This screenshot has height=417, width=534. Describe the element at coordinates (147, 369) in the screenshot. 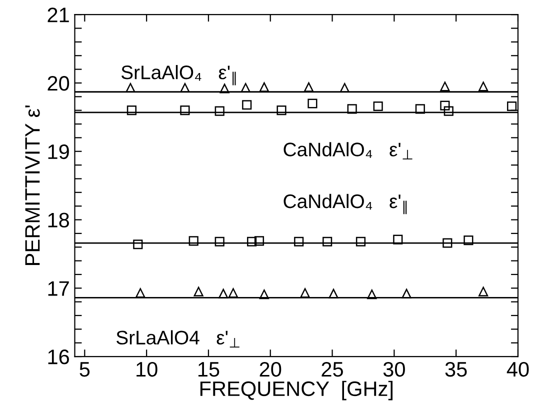

I see `x-tick-label: 10` at that location.